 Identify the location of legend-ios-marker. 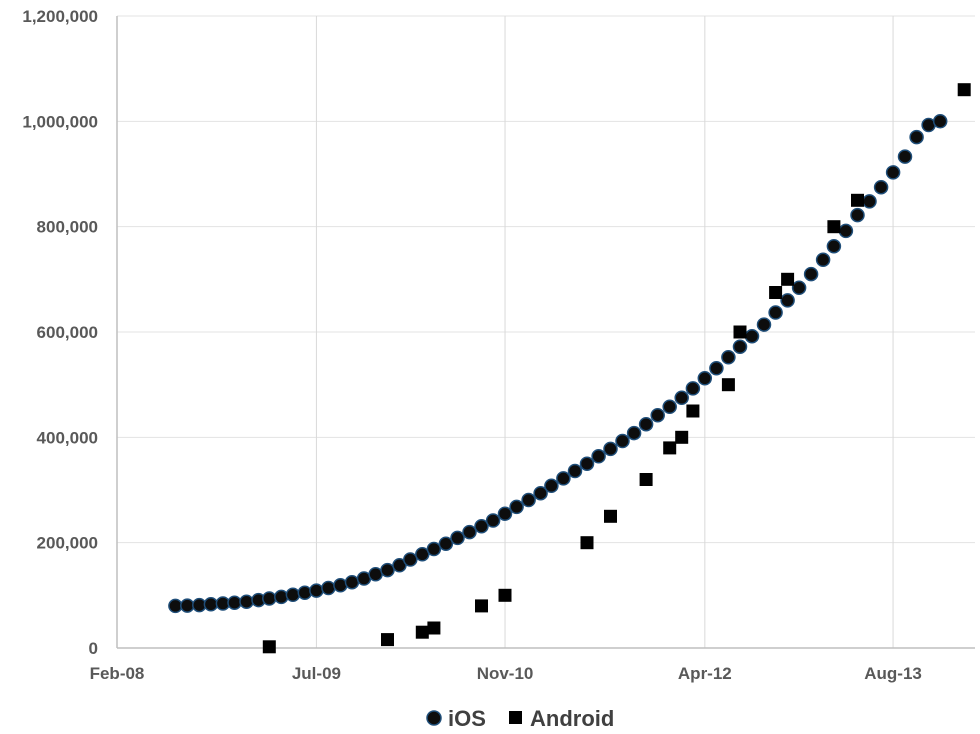
(434, 718).